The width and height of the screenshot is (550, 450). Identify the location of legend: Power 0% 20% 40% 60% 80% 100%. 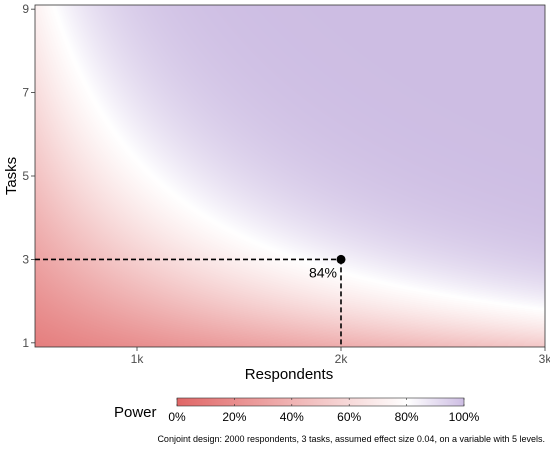
(297, 410).